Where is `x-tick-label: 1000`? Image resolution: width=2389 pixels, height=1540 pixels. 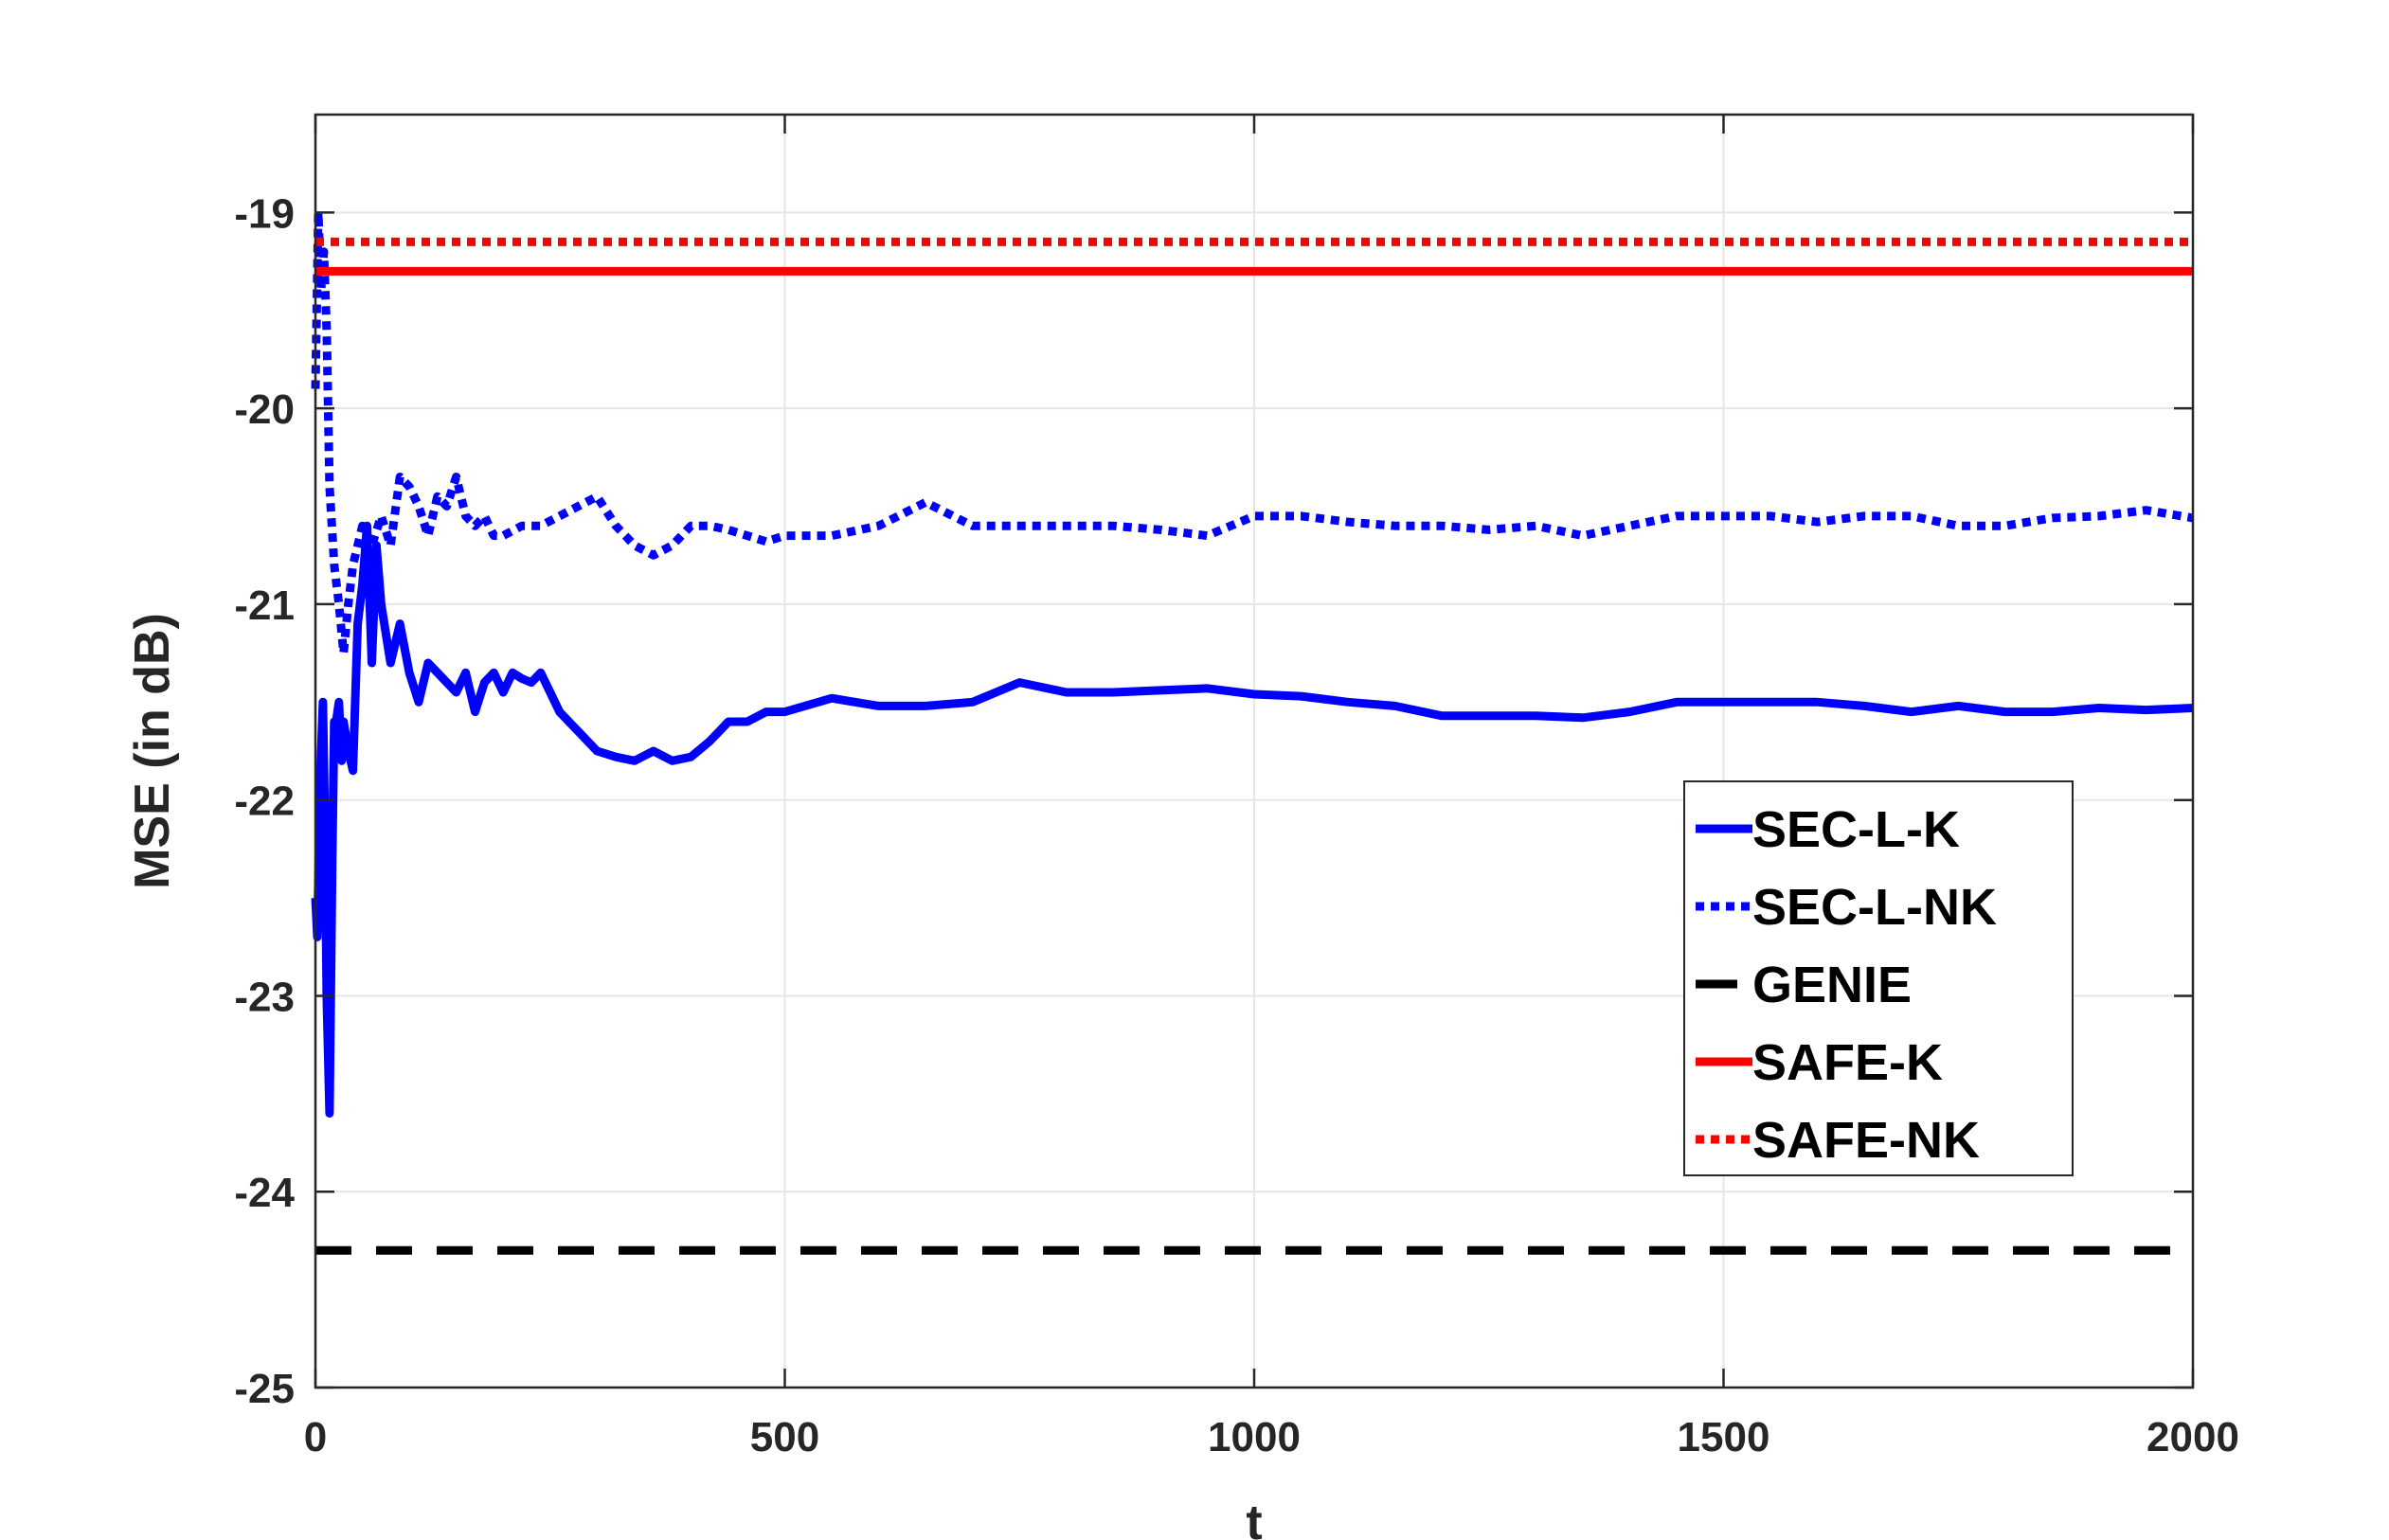 x-tick-label: 1000 is located at coordinates (1255, 1437).